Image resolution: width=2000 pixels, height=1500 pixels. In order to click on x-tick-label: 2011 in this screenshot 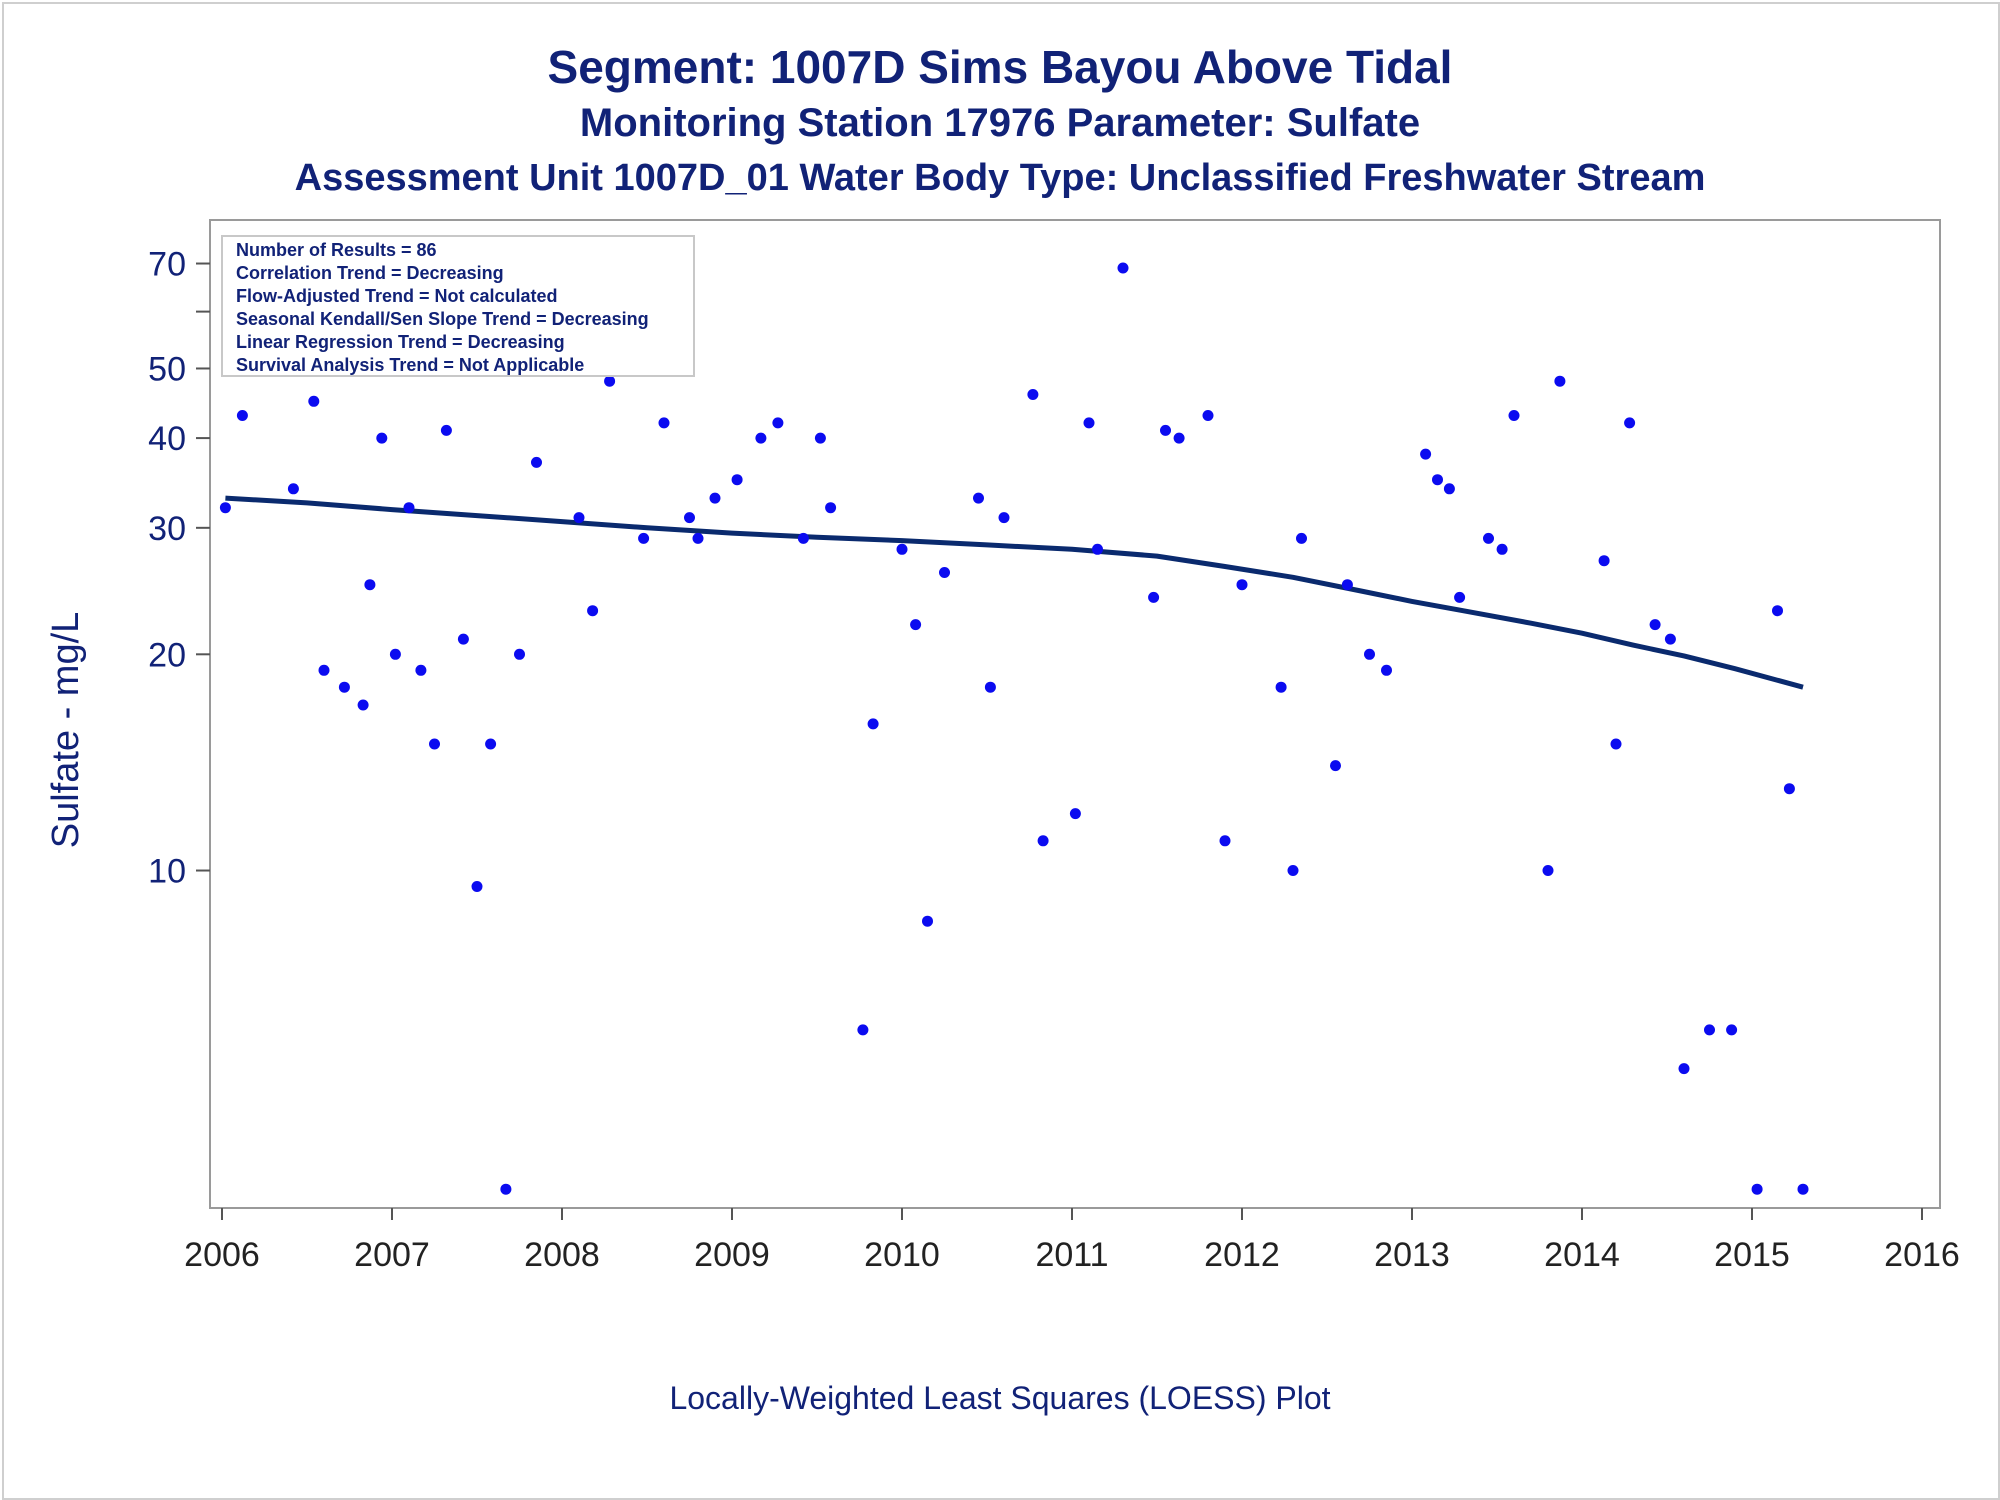, I will do `click(1071, 1255)`.